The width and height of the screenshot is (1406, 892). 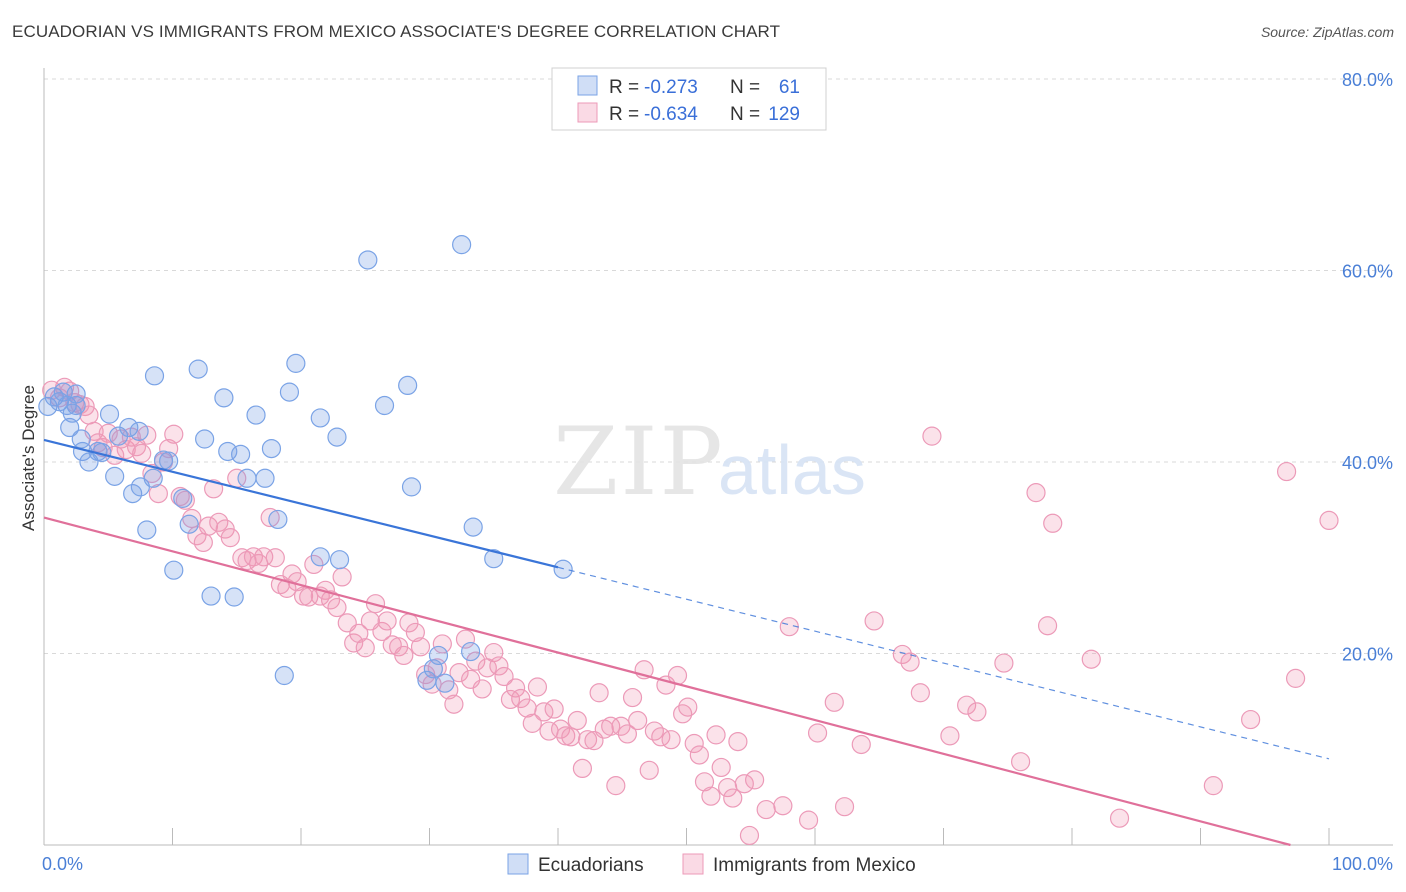 I want to click on legend-n-value-1: 61, so click(x=789, y=87).